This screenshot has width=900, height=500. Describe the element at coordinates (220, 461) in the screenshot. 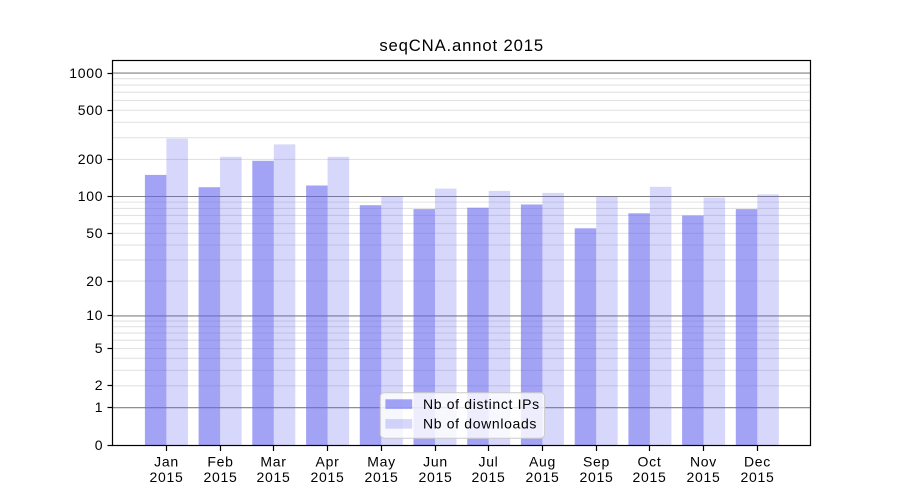

I see `svg-text: Feb` at that location.